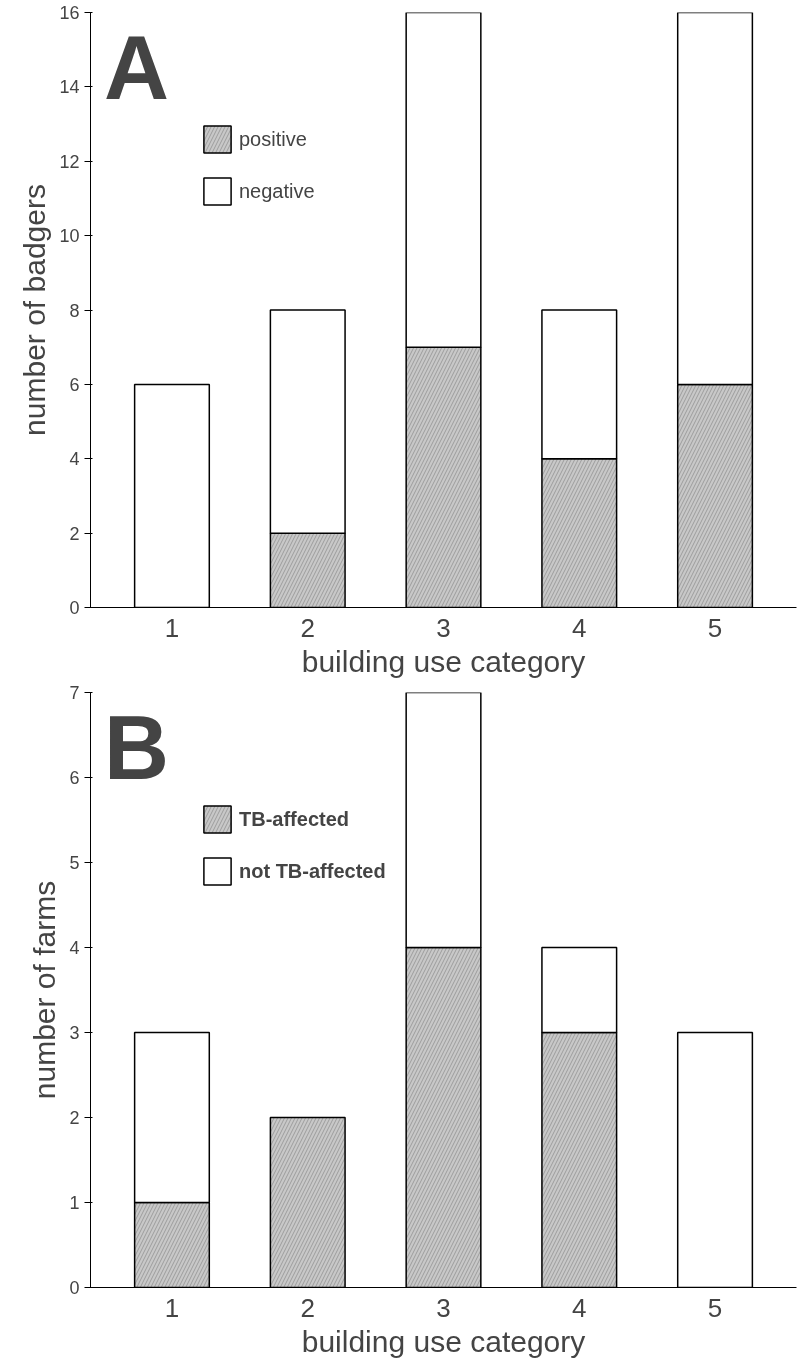 The width and height of the screenshot is (806, 1364). What do you see at coordinates (74, 1033) in the screenshot?
I see `y-tick-label: 3` at bounding box center [74, 1033].